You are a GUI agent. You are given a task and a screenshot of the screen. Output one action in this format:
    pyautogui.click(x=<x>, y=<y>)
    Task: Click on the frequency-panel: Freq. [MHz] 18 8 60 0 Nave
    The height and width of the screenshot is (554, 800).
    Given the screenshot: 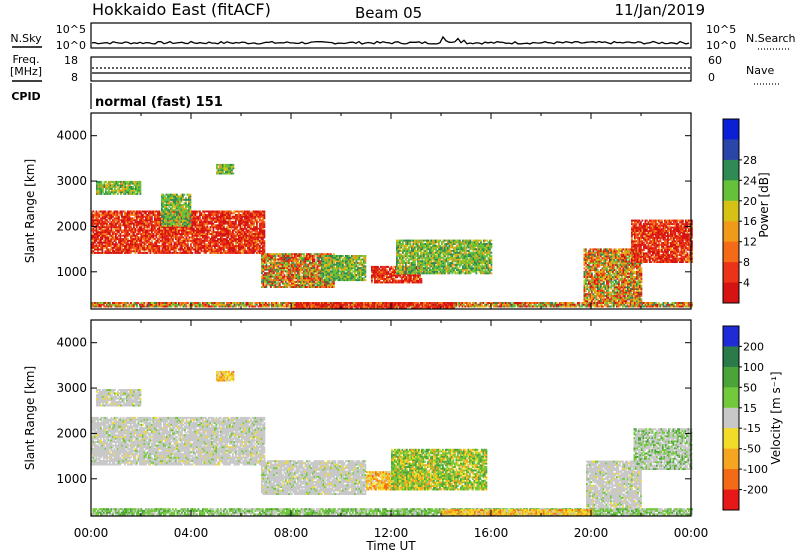 What is the action you would take?
    pyautogui.click(x=395, y=69)
    